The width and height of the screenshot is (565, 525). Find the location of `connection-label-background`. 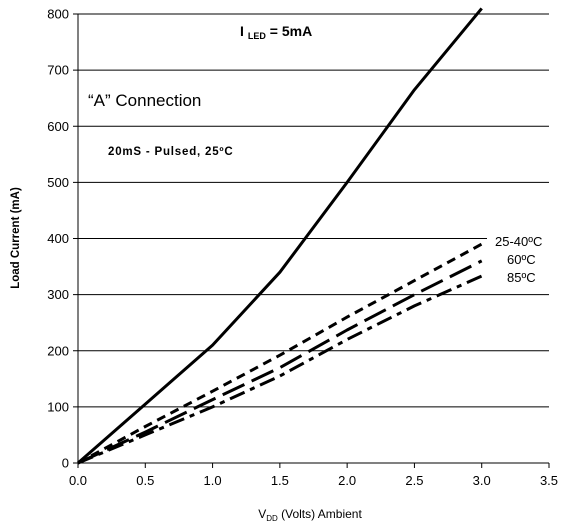

connection-label-background is located at coordinates (166, 100).